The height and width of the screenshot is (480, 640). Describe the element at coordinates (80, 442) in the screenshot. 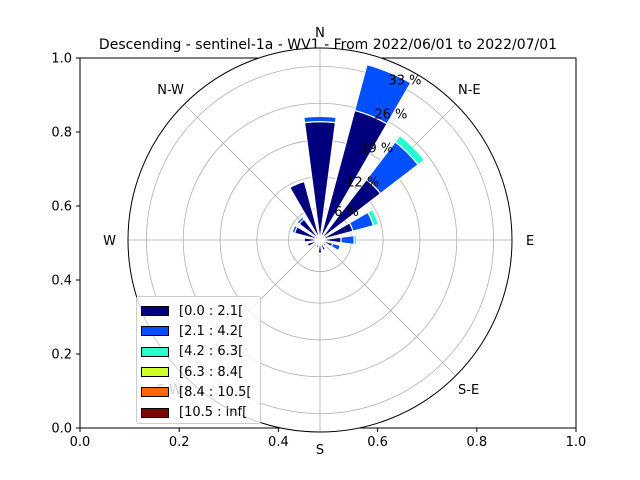

I see `x-tick-label: 0.0` at that location.